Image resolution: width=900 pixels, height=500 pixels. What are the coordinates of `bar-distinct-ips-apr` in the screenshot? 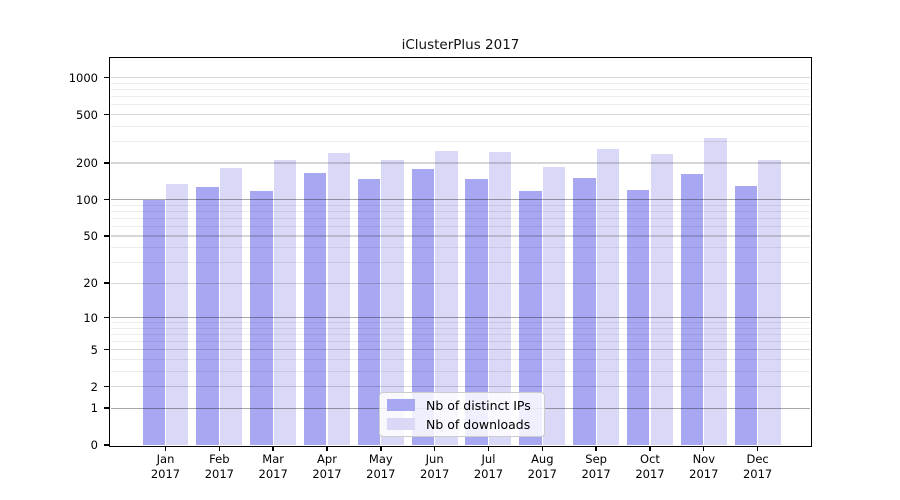 It's located at (315, 309).